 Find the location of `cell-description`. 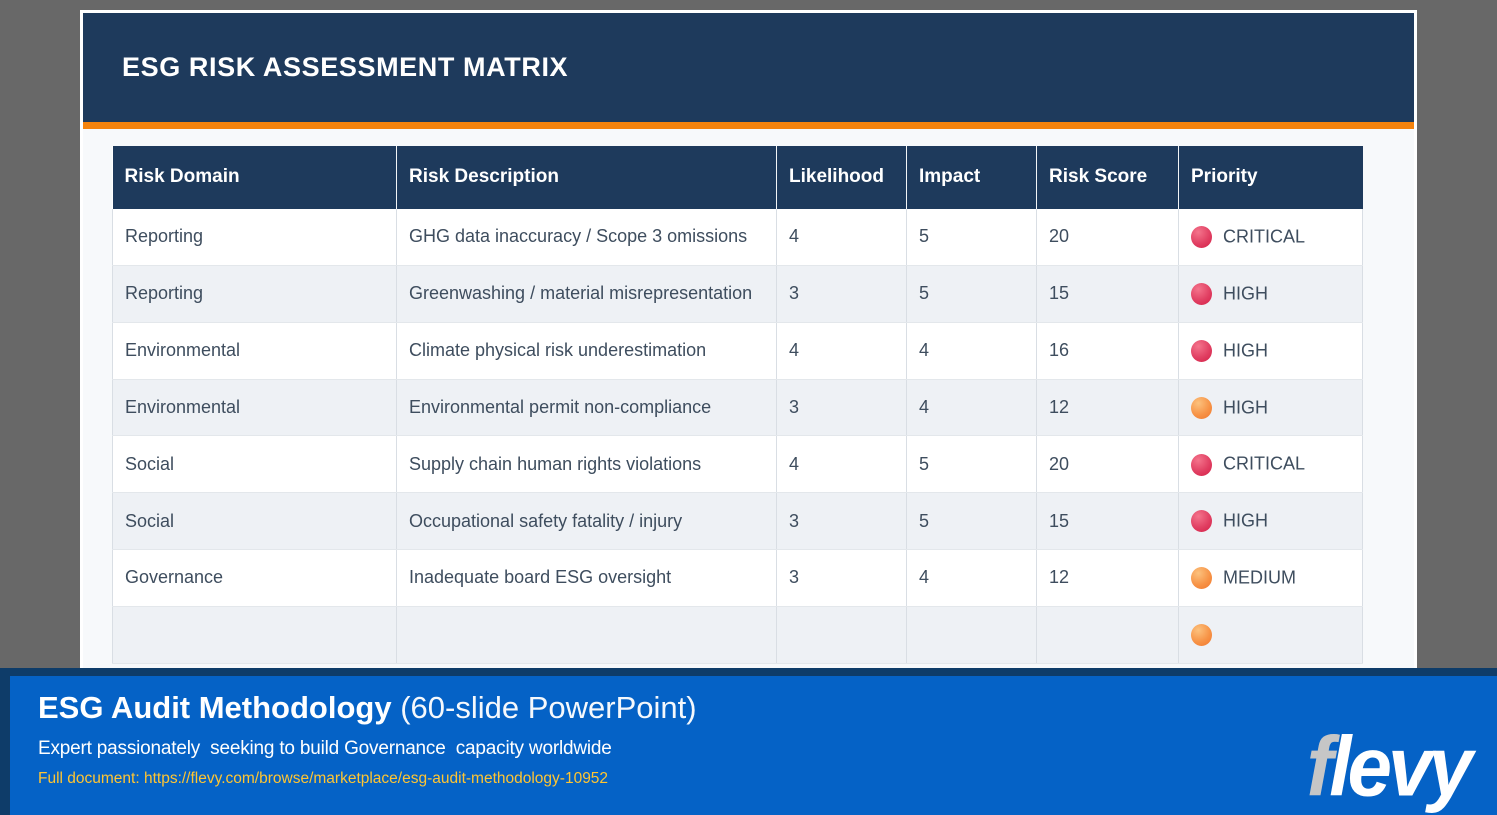

cell-description is located at coordinates (586, 635).